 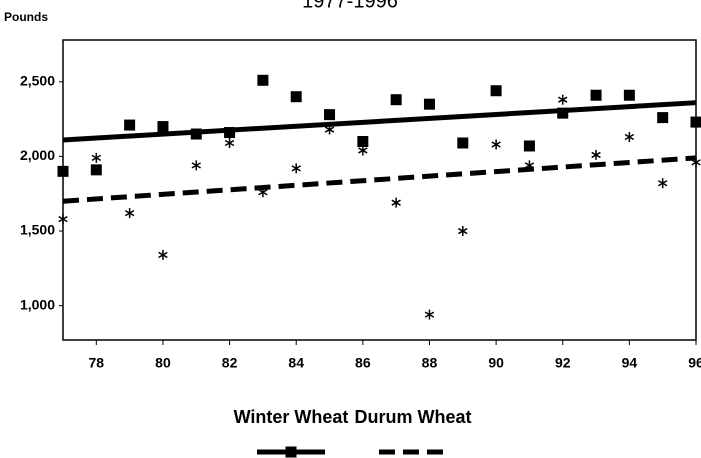 I want to click on x-tick-label: 80, so click(x=163, y=363).